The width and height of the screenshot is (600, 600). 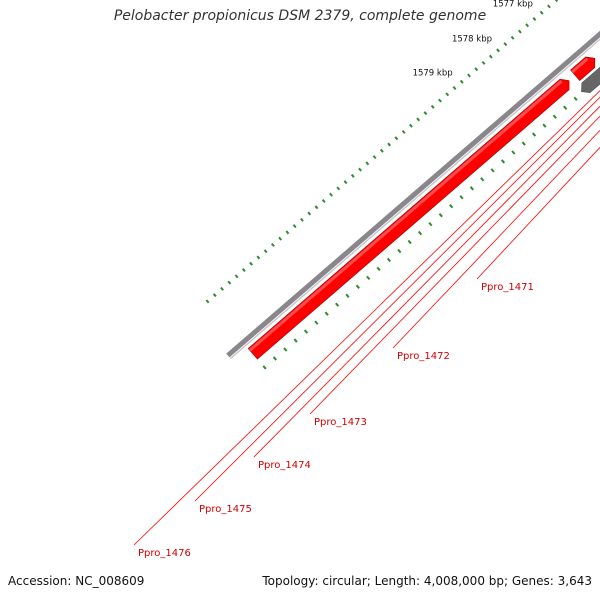 I want to click on forward-gene-highlight, so click(x=580, y=65).